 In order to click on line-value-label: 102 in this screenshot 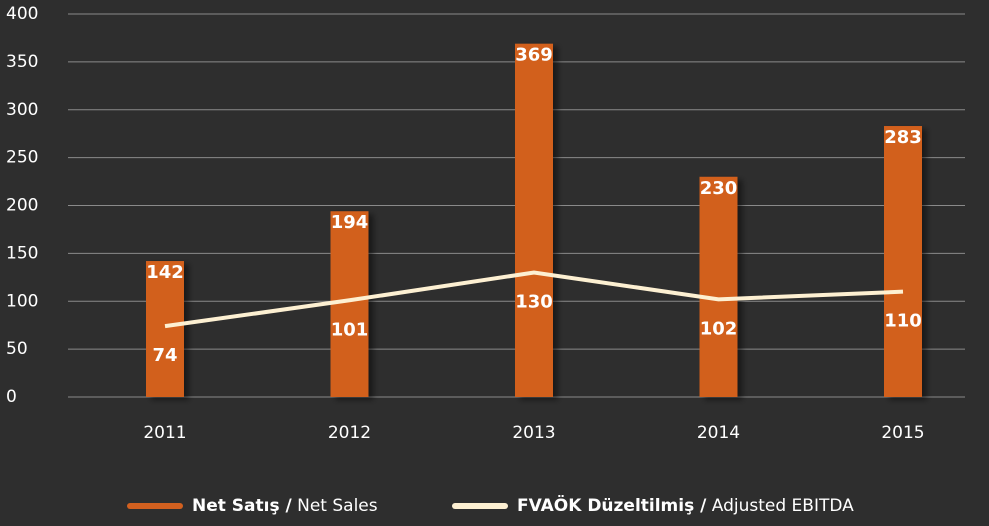, I will do `click(719, 328)`.